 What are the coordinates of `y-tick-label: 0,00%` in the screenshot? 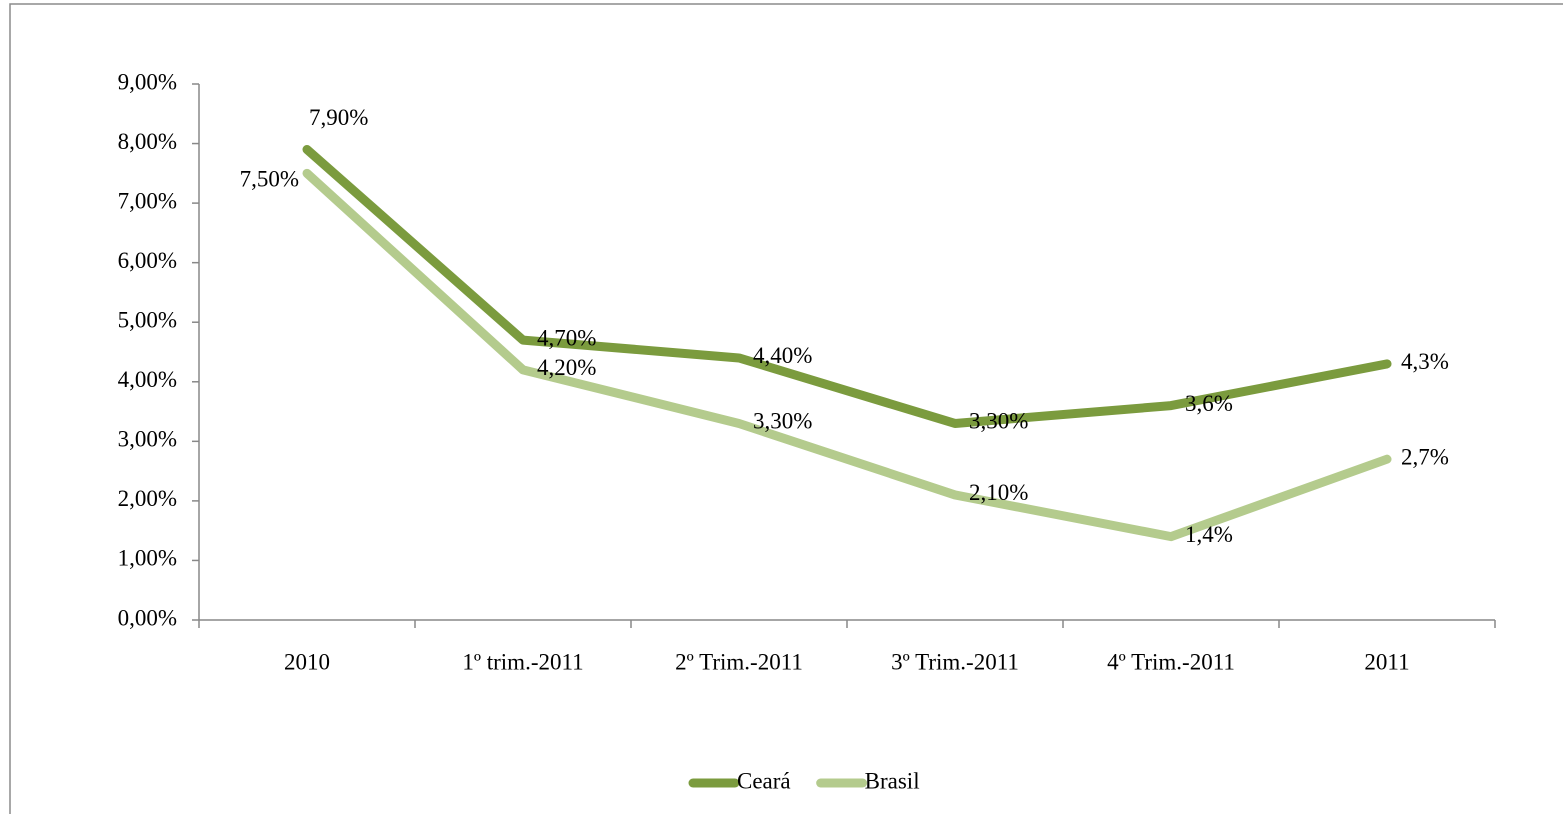 It's located at (147, 617).